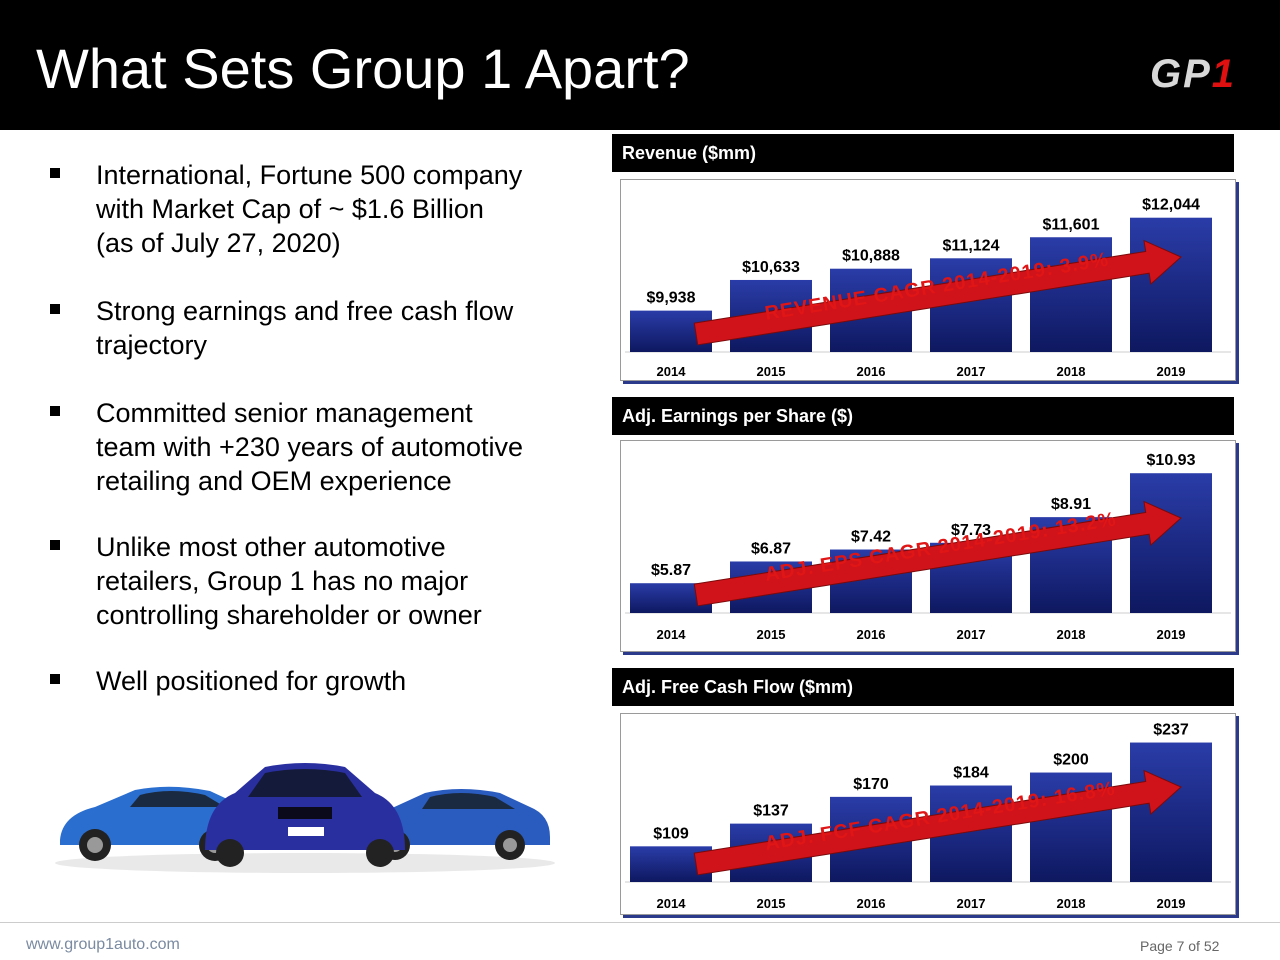 The height and width of the screenshot is (960, 1280). I want to click on bullet-line: controlling shareholder or owner, so click(289, 615).